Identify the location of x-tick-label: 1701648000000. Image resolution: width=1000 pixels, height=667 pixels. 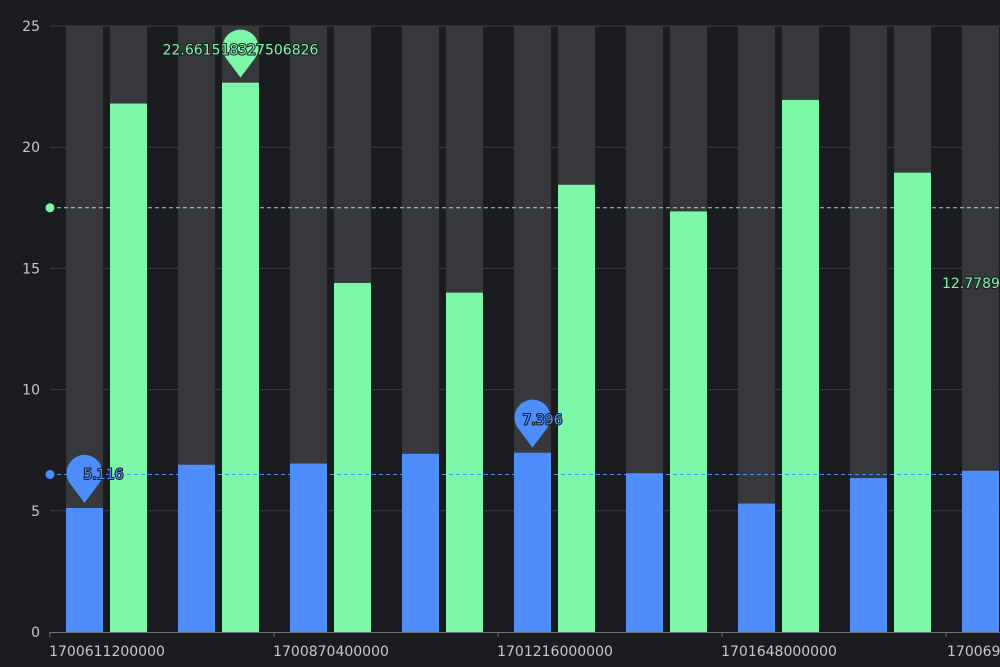
(779, 652).